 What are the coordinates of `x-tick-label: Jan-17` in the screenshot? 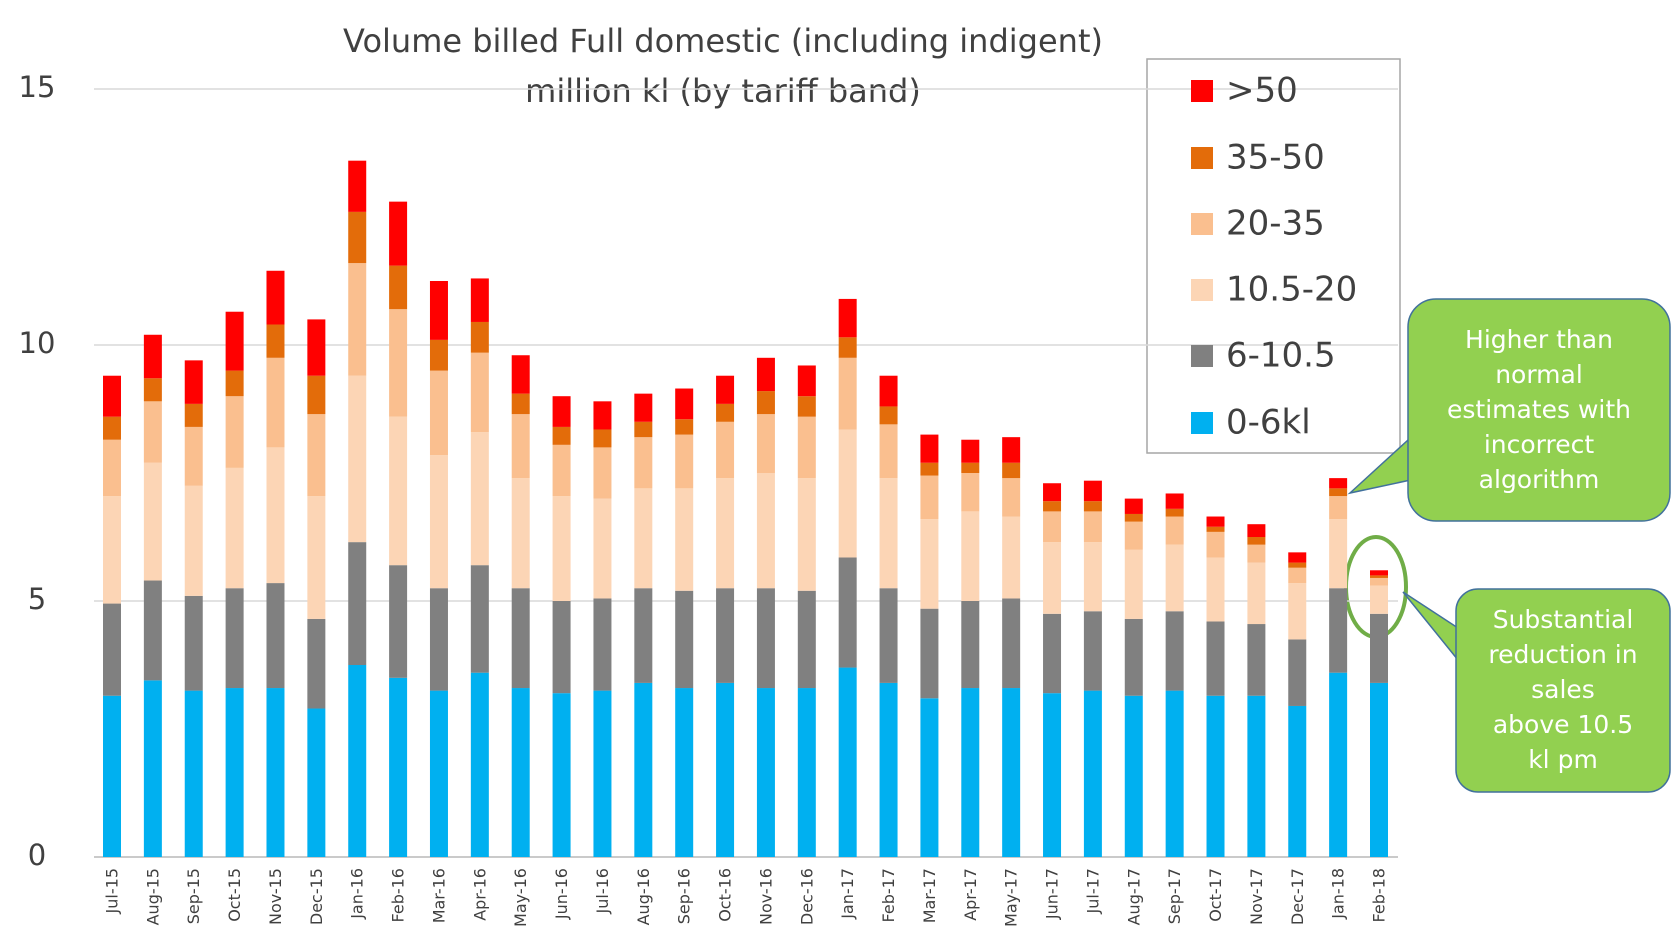 It's located at (847, 894).